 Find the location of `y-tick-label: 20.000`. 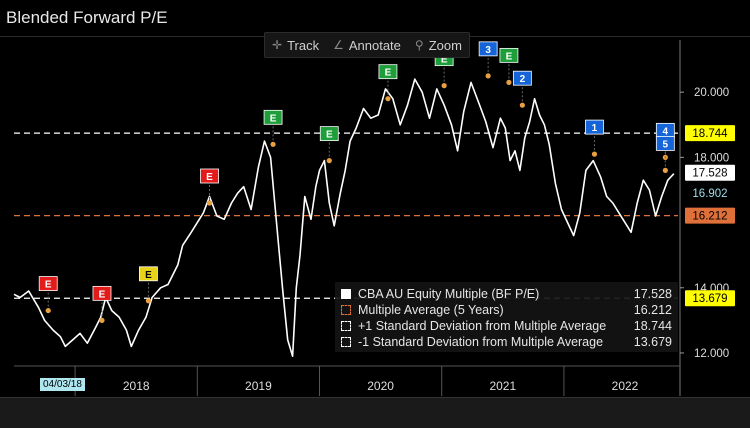

y-tick-label: 20.000 is located at coordinates (711, 93).